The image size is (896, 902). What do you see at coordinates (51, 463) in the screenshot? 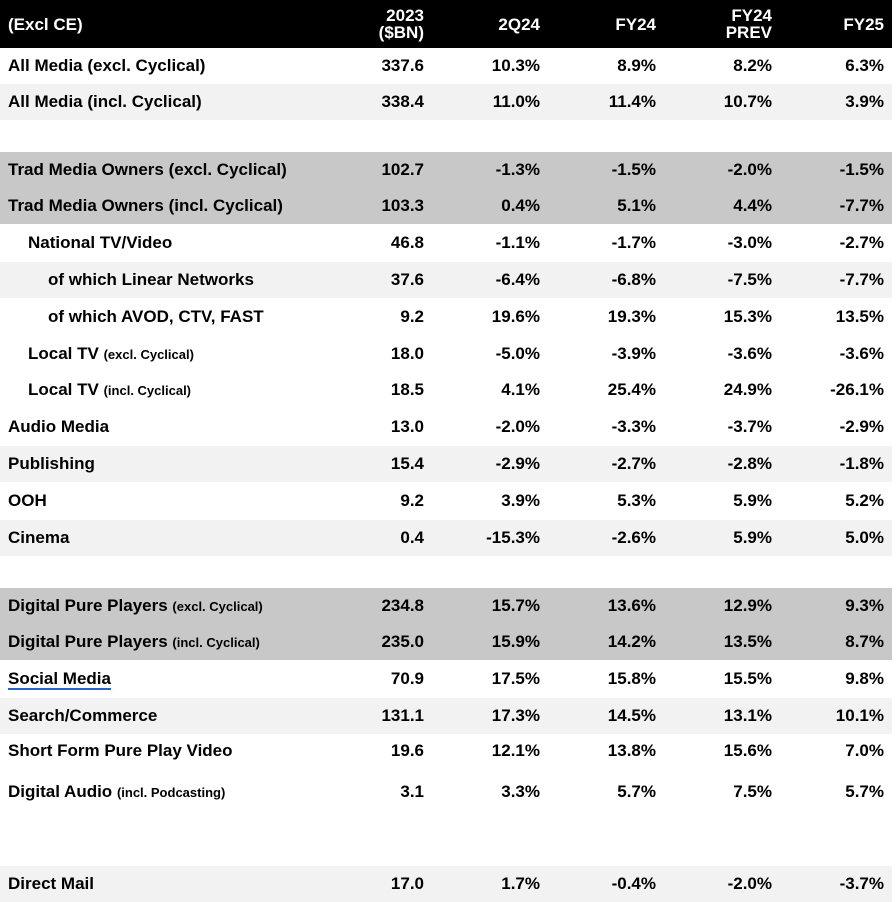
I see `row-label-text: Publishing` at bounding box center [51, 463].